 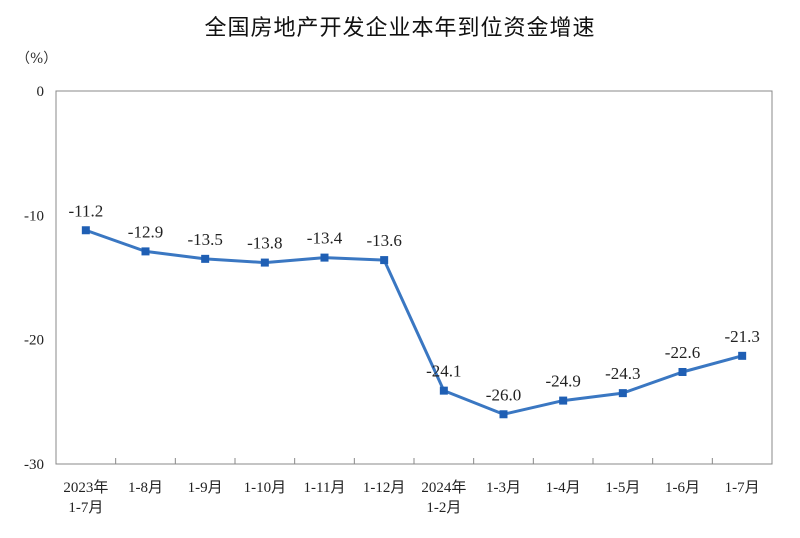 What do you see at coordinates (622, 373) in the screenshot?
I see `data-label: -24.3` at bounding box center [622, 373].